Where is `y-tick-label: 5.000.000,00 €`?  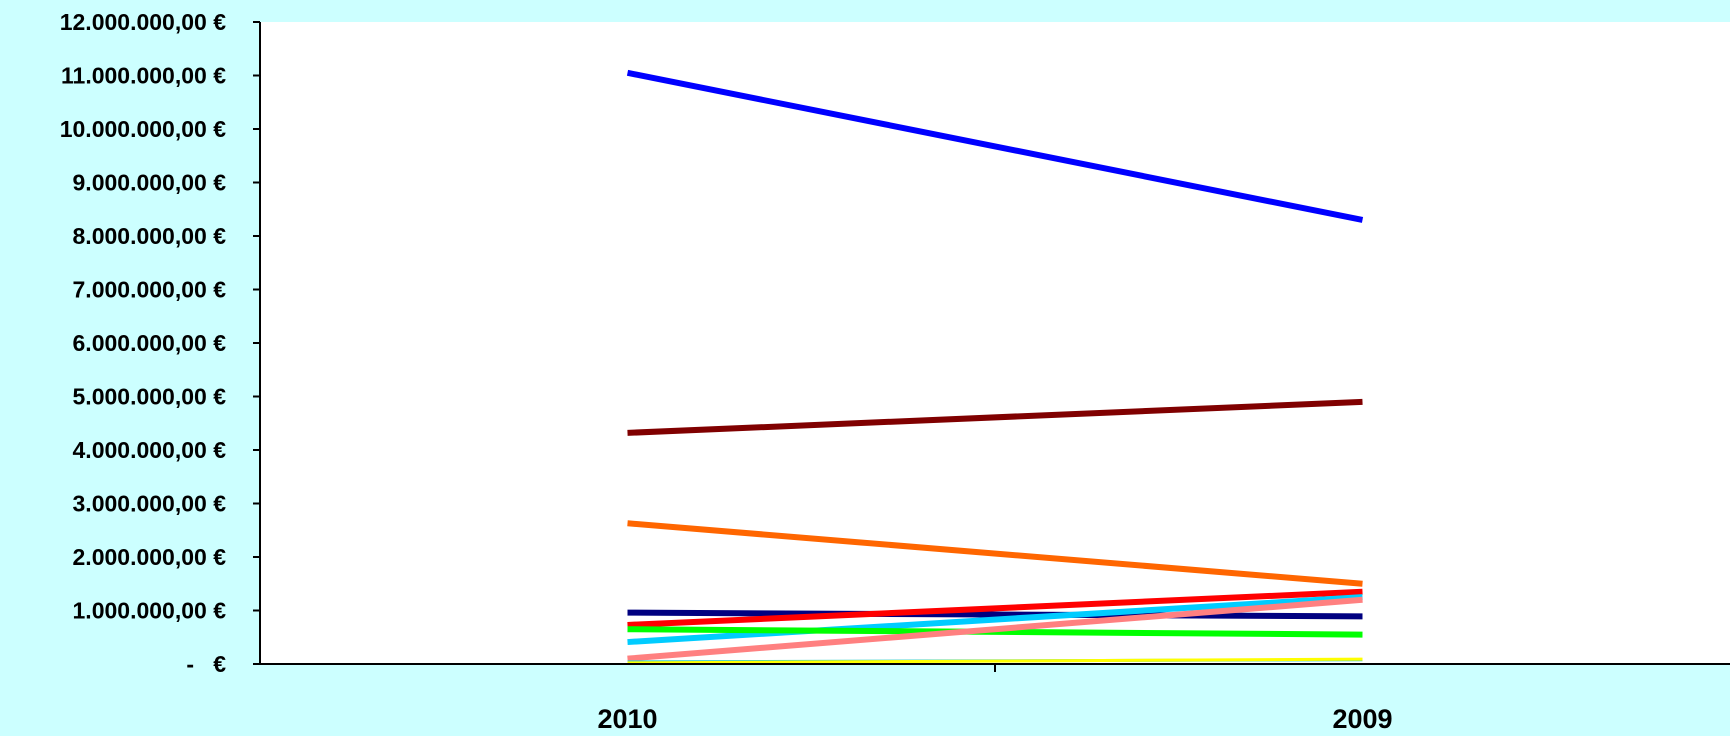 y-tick-label: 5.000.000,00 € is located at coordinates (150, 397).